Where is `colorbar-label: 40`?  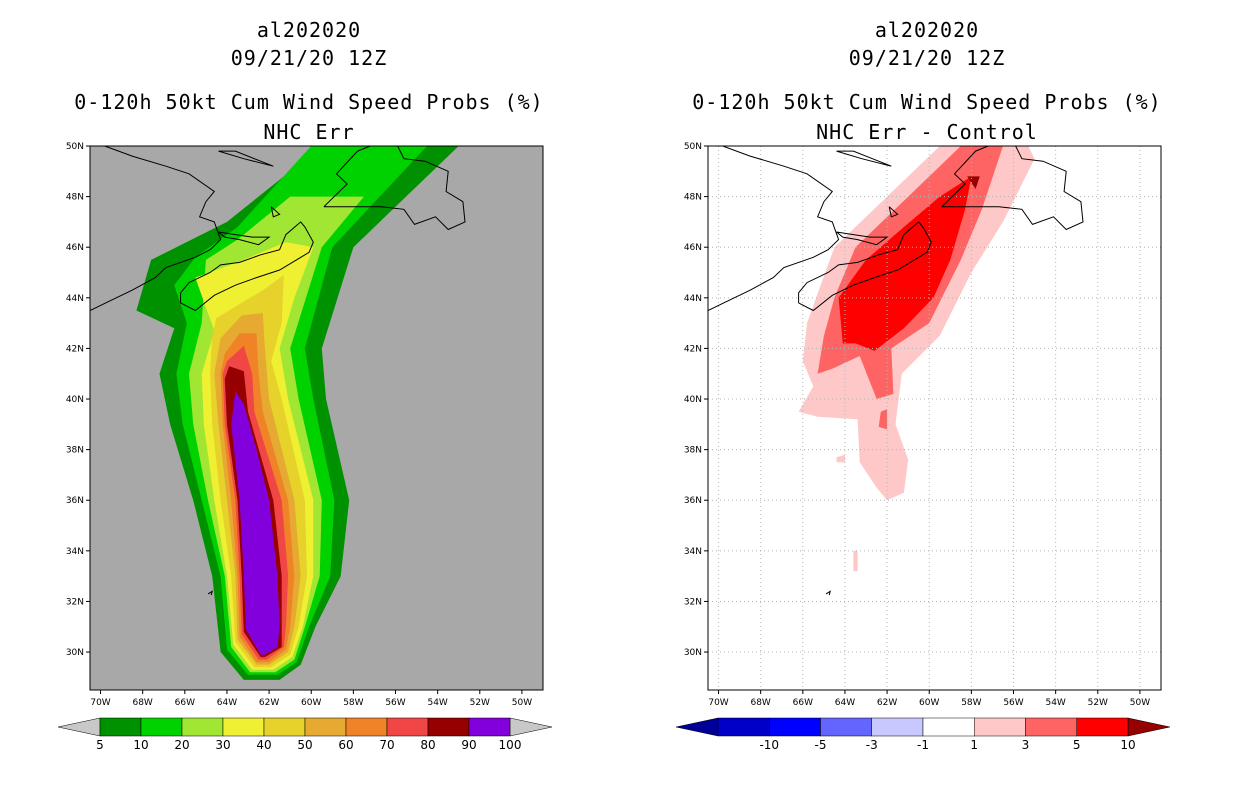 colorbar-label: 40 is located at coordinates (263, 745).